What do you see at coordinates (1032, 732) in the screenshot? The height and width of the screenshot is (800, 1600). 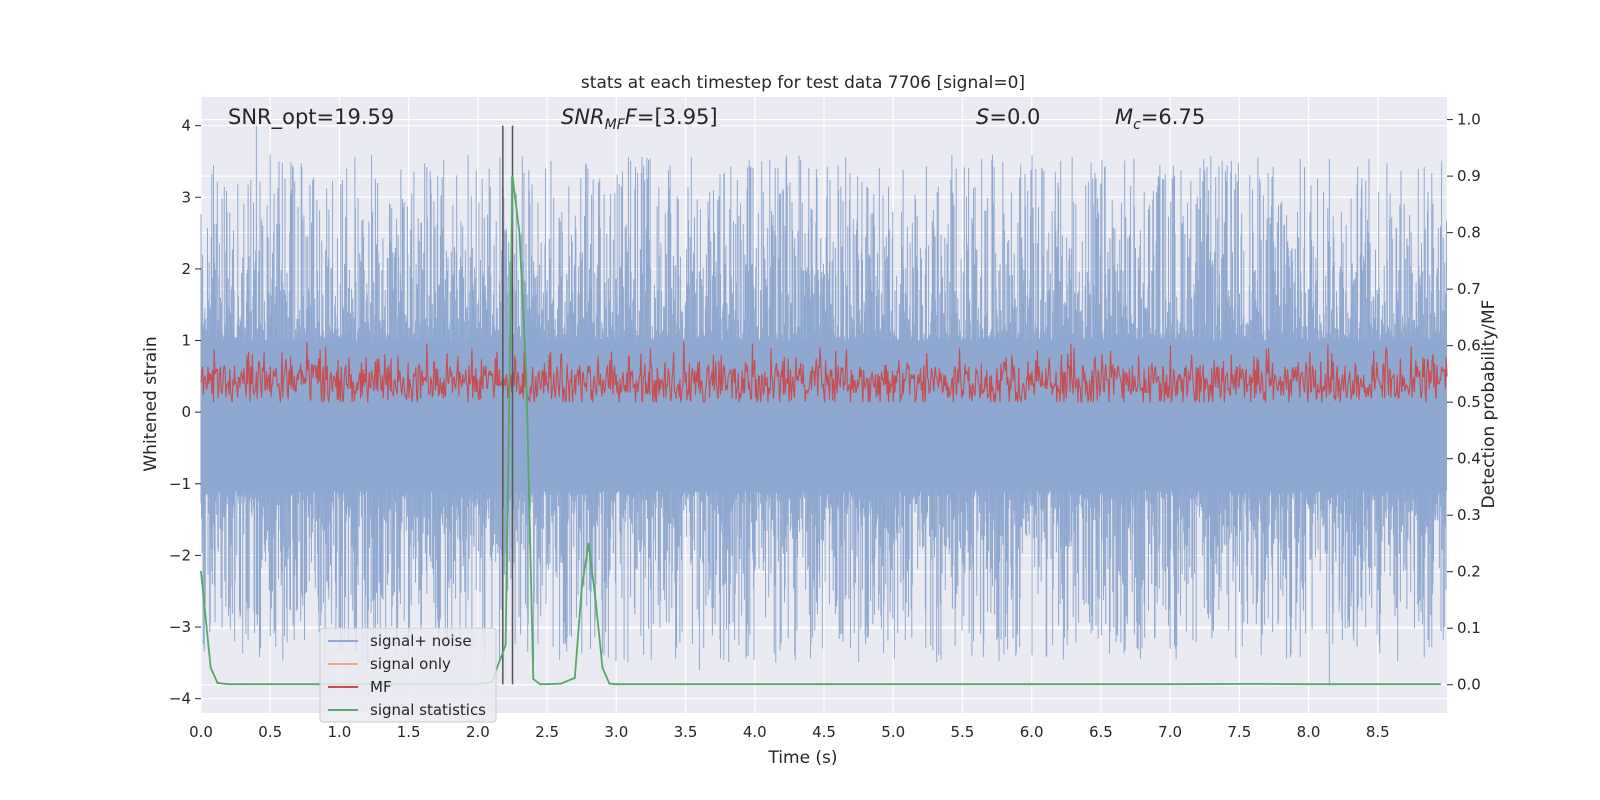 I see `x-tick-label: 6.0` at bounding box center [1032, 732].